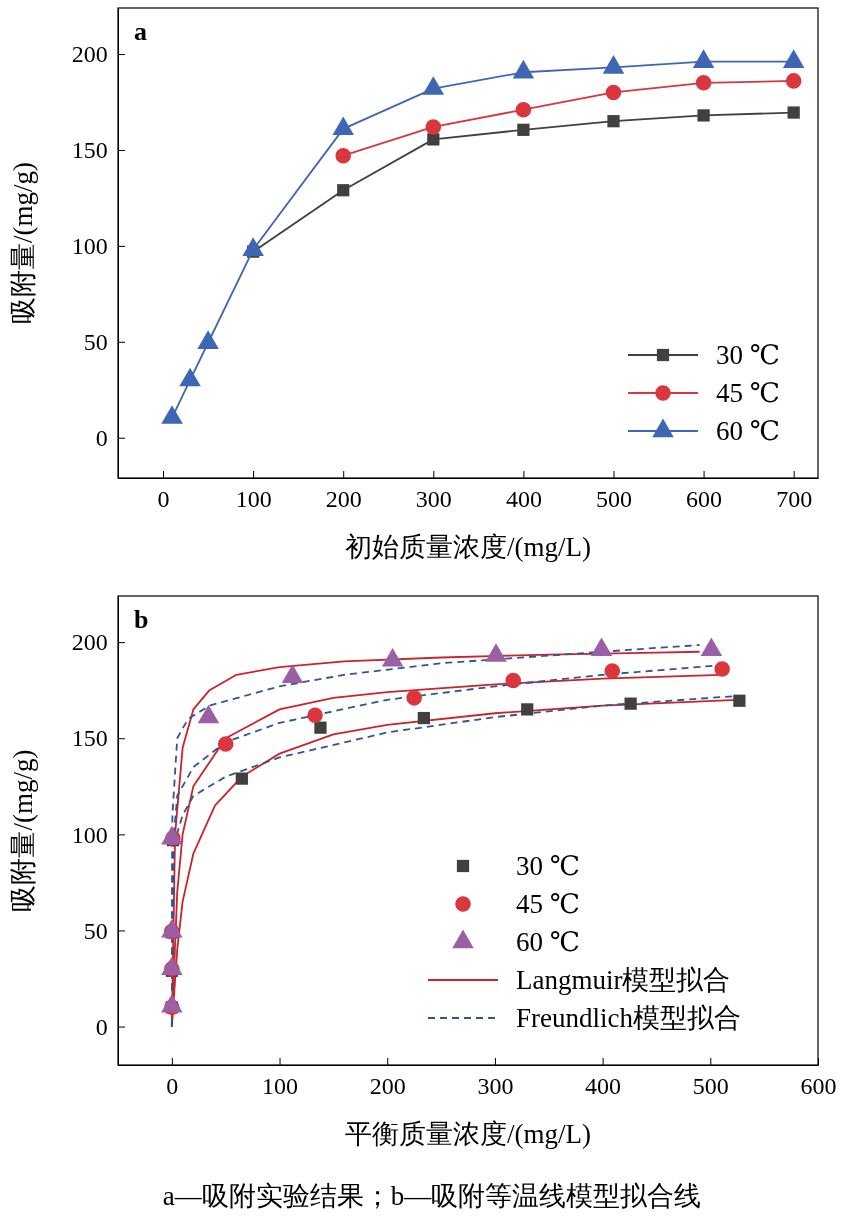  Describe the element at coordinates (141, 619) in the screenshot. I see `chart-title: b` at that location.